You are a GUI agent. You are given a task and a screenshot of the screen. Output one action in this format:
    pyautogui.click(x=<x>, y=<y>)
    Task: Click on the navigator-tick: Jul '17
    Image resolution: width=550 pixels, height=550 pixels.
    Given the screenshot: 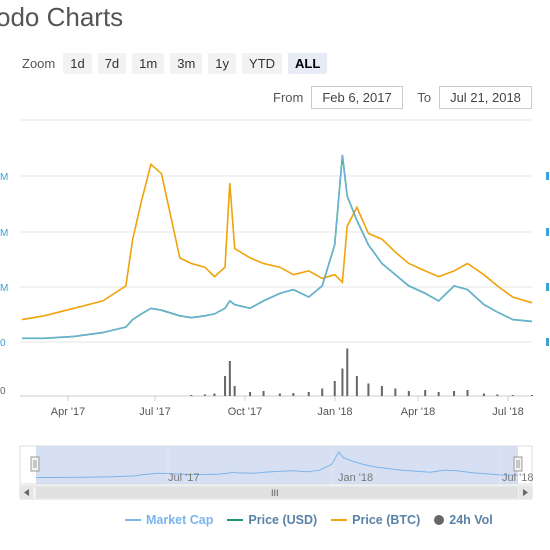 What is the action you would take?
    pyautogui.click(x=183, y=478)
    